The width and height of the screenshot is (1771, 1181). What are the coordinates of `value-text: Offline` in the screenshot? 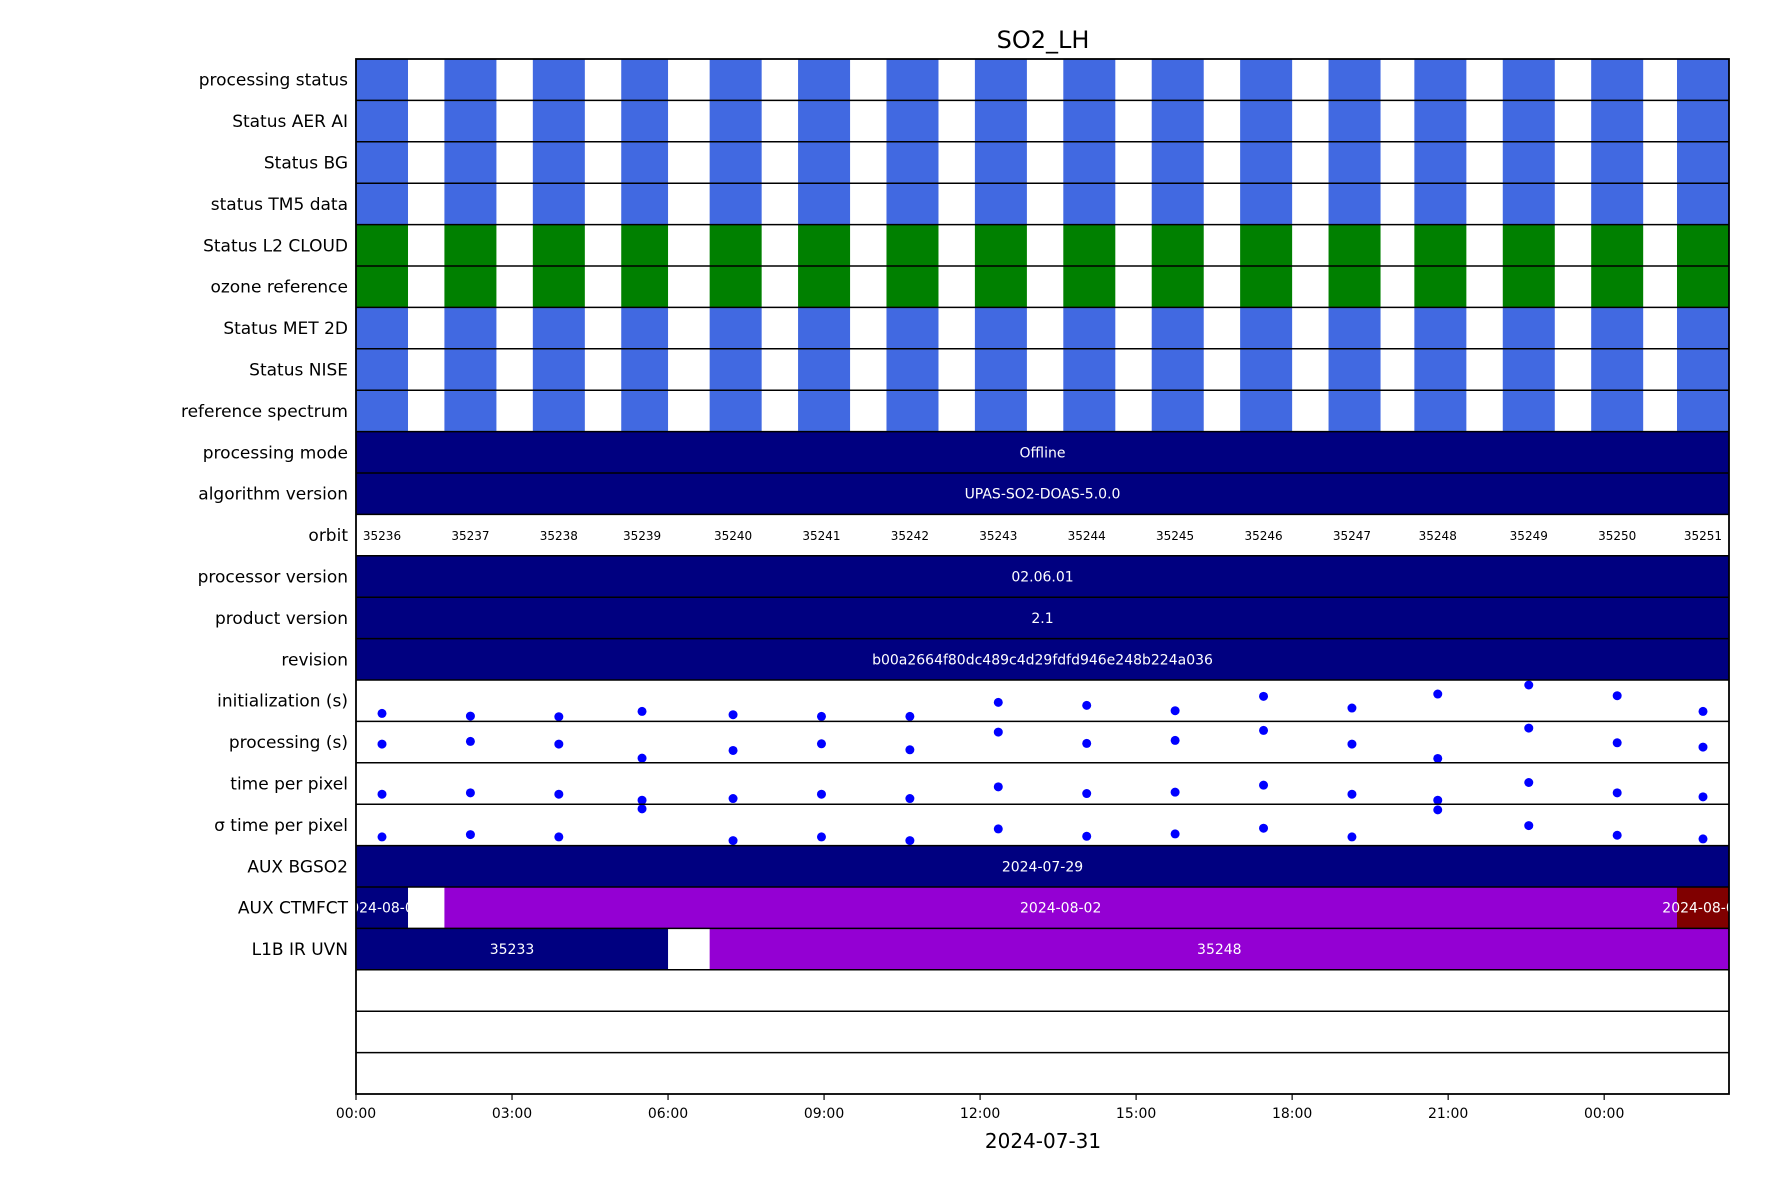 It's located at (1043, 453).